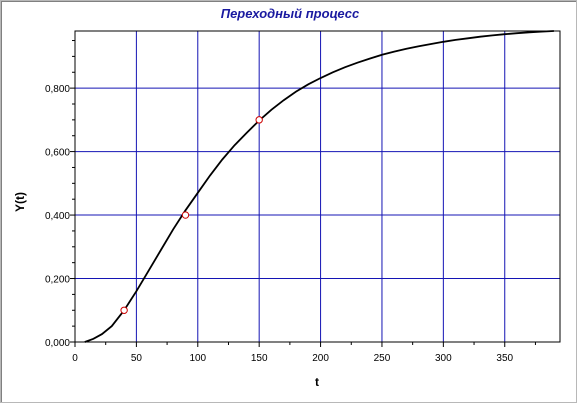 The height and width of the screenshot is (403, 577). Describe the element at coordinates (259, 358) in the screenshot. I see `x-tick-label: 150` at that location.